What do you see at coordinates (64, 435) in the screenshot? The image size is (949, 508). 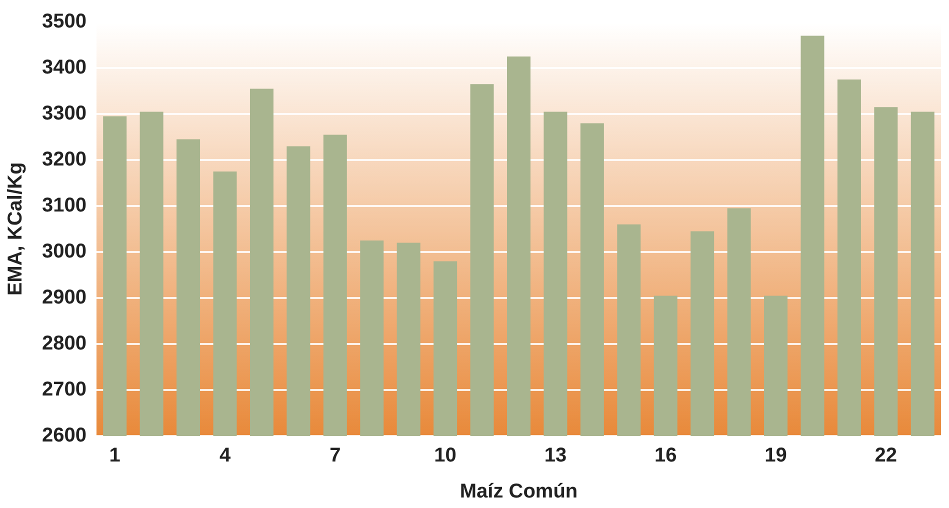 I see `y-tick-label: 2600` at bounding box center [64, 435].